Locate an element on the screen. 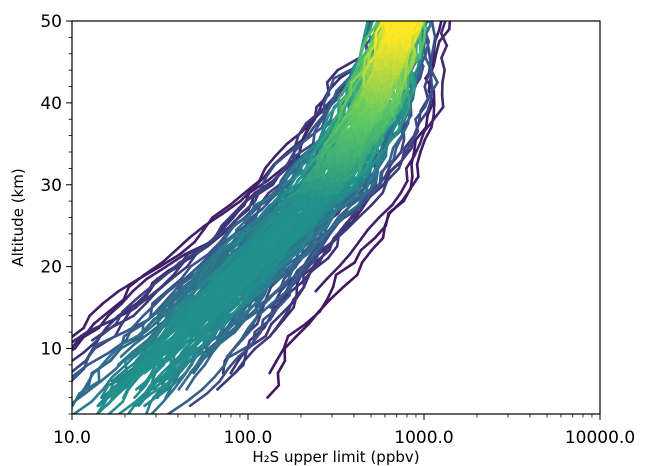  x-tick-label: 10000.0 is located at coordinates (600, 438).